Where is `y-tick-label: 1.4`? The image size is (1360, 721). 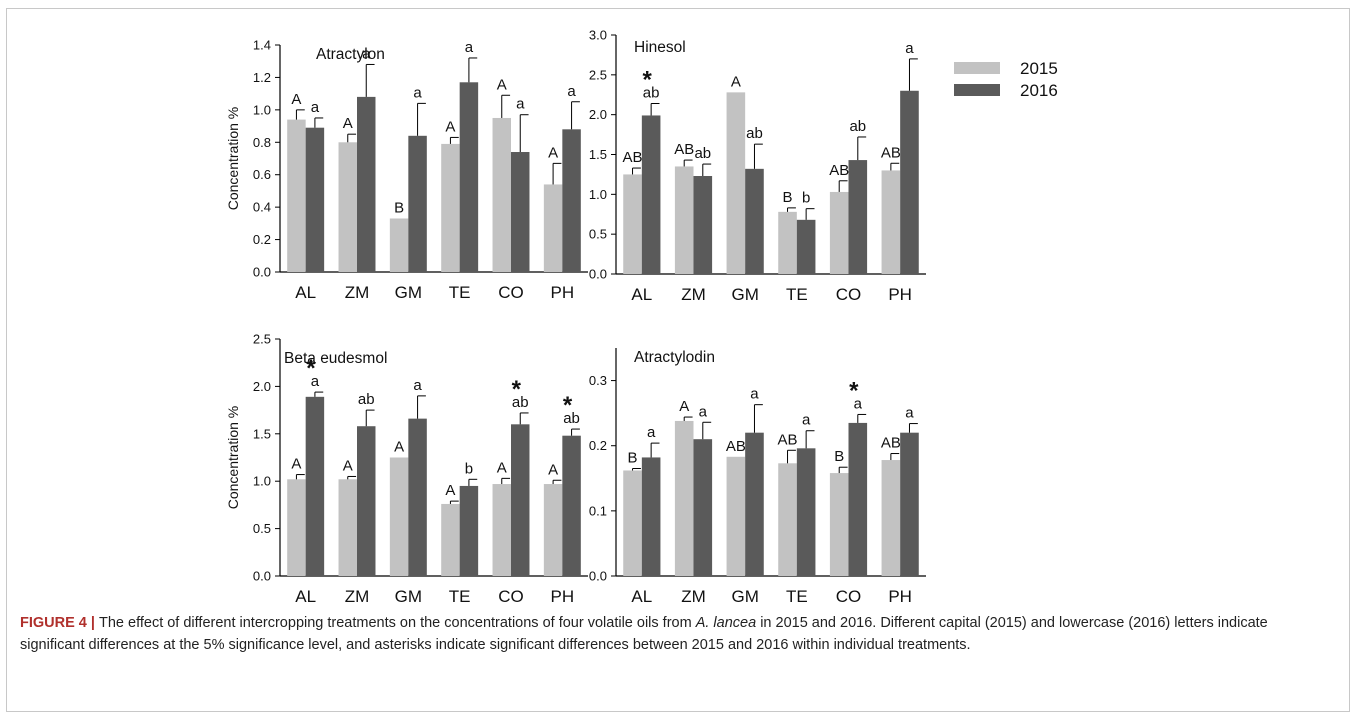
y-tick-label: 1.4 is located at coordinates (262, 45).